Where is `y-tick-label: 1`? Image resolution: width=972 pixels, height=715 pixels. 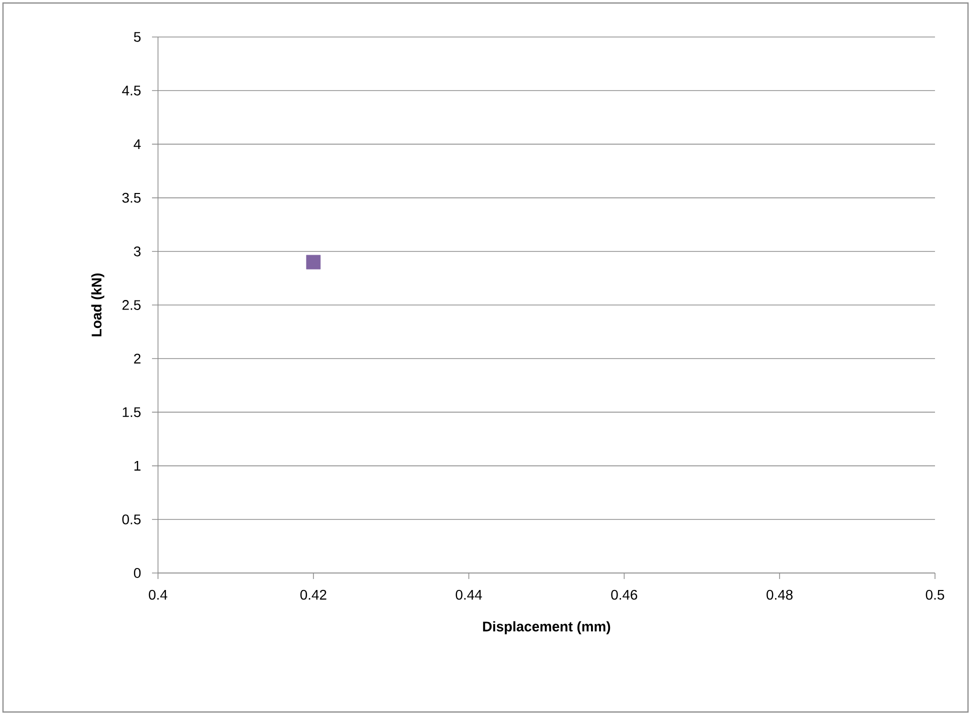 y-tick-label: 1 is located at coordinates (137, 466).